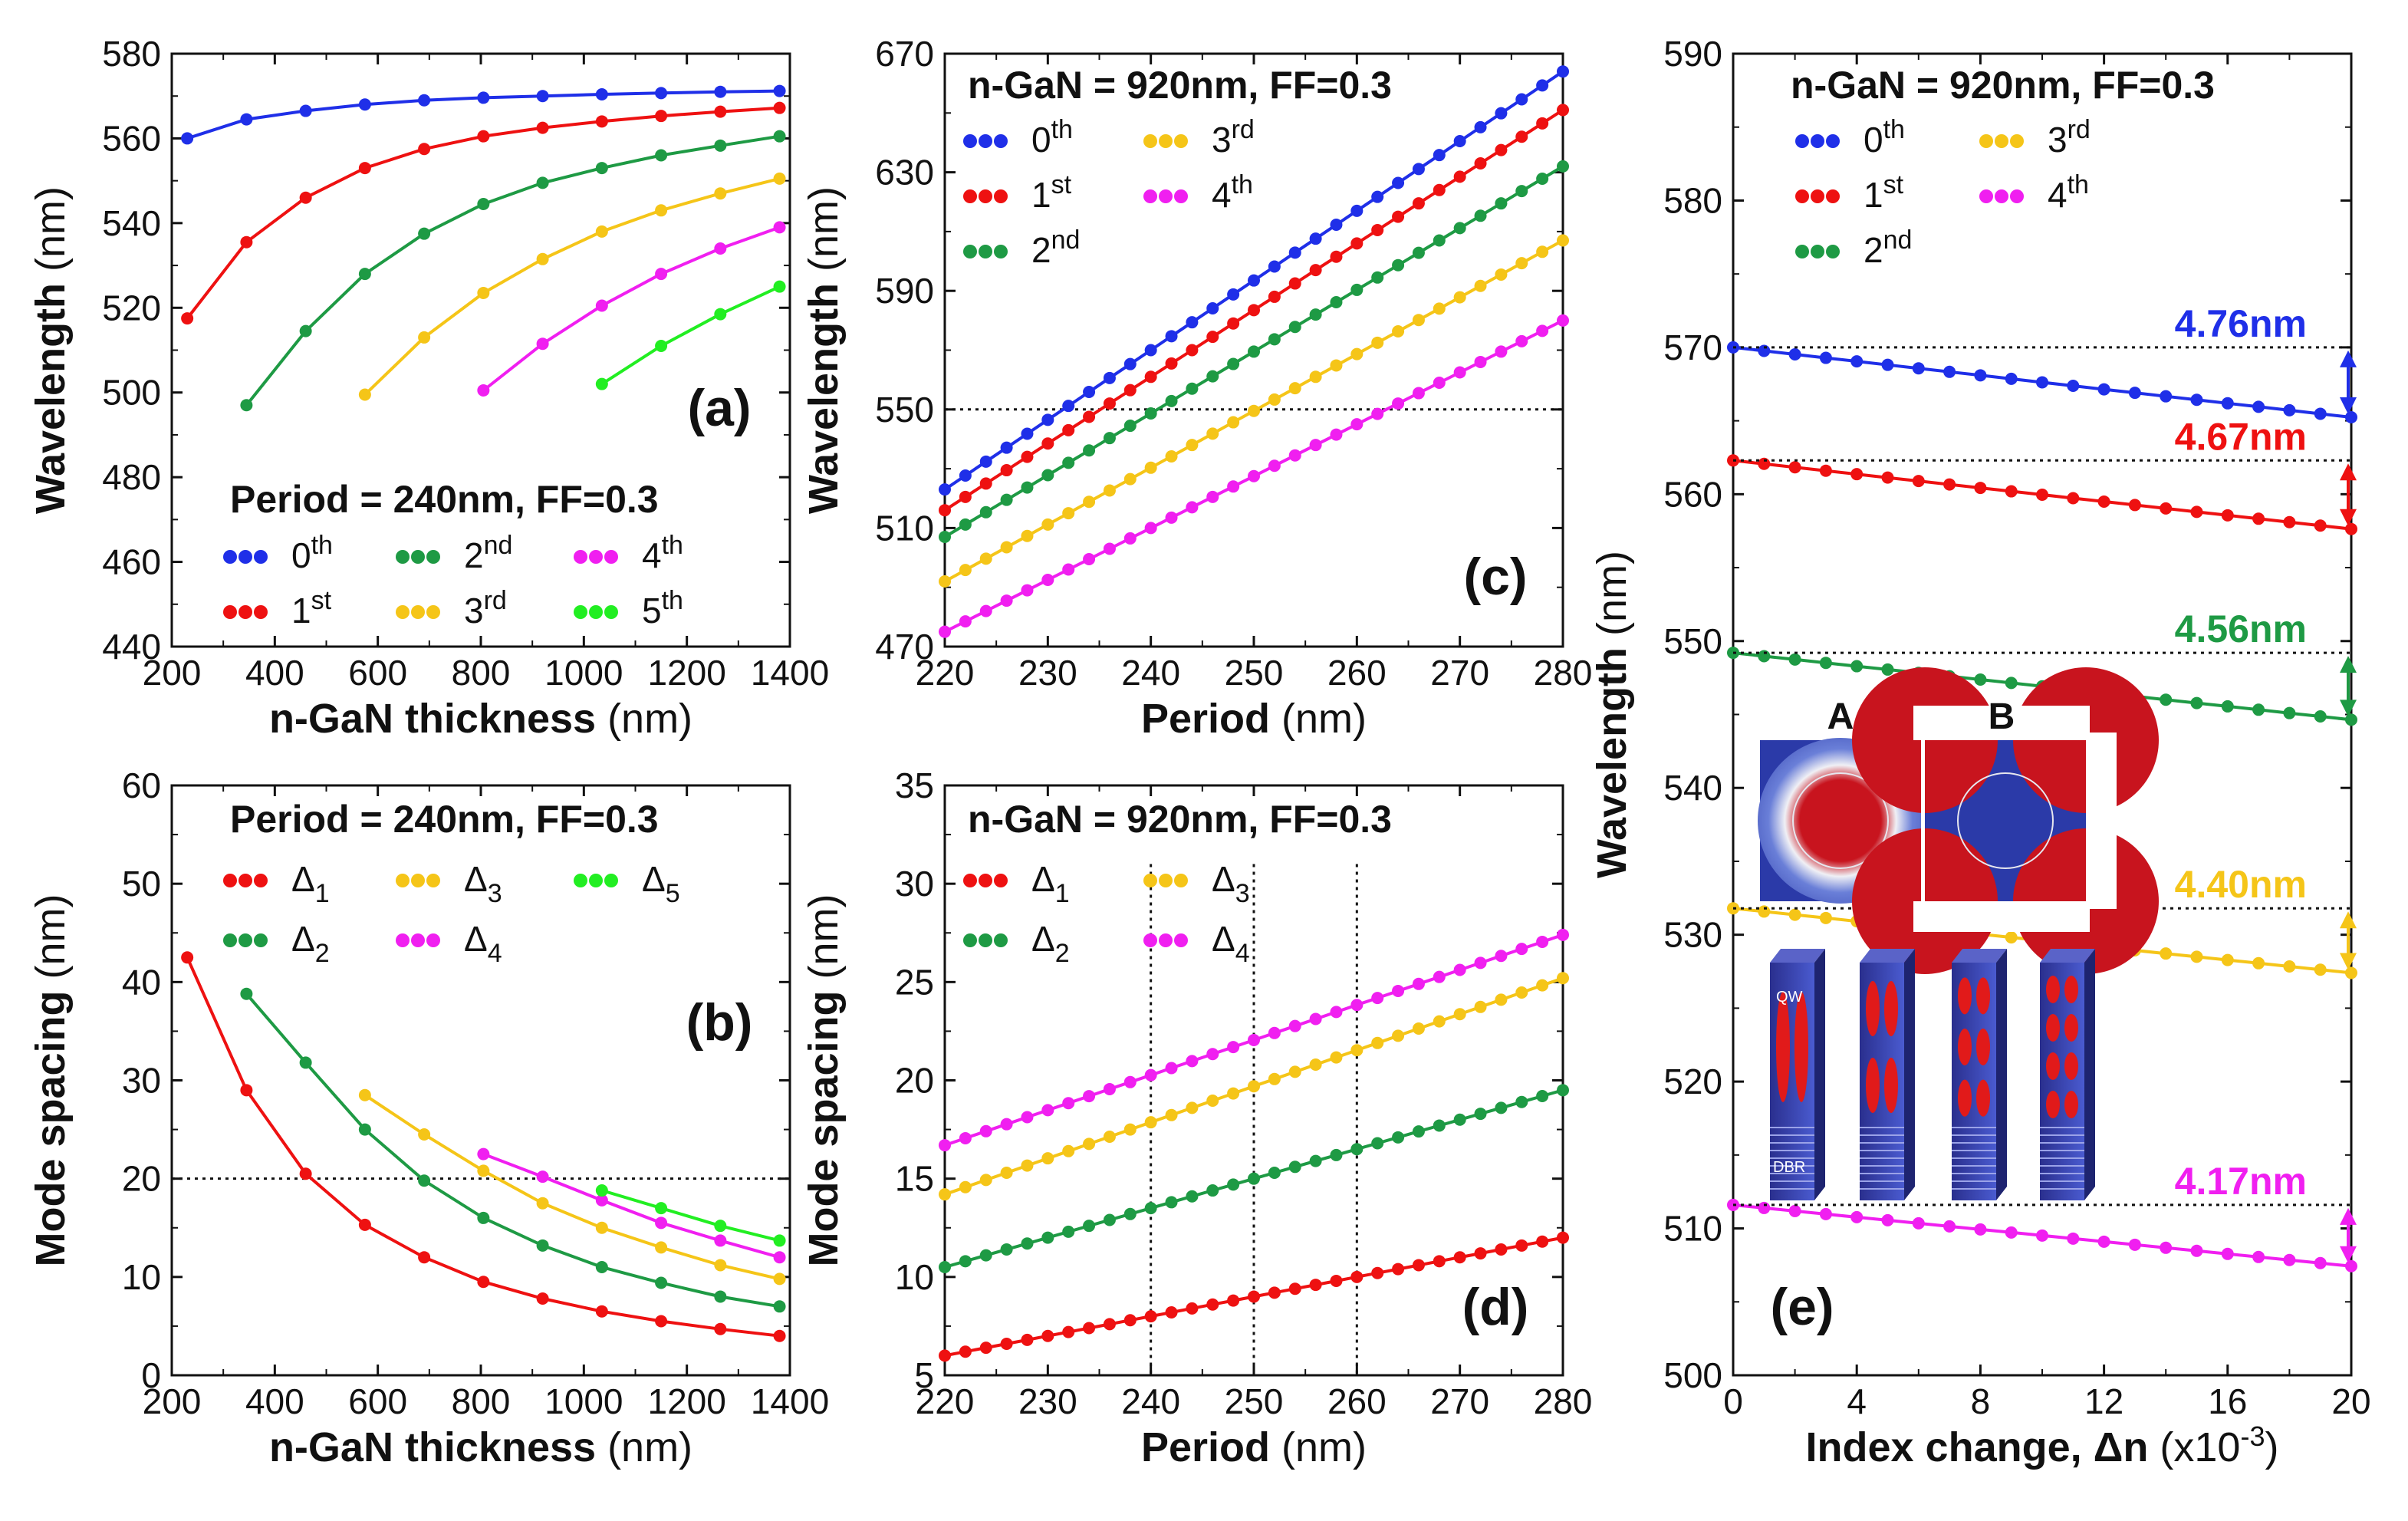 Image resolution: width=2408 pixels, height=1521 pixels. I want to click on x-tick-label: 280, so click(1563, 673).